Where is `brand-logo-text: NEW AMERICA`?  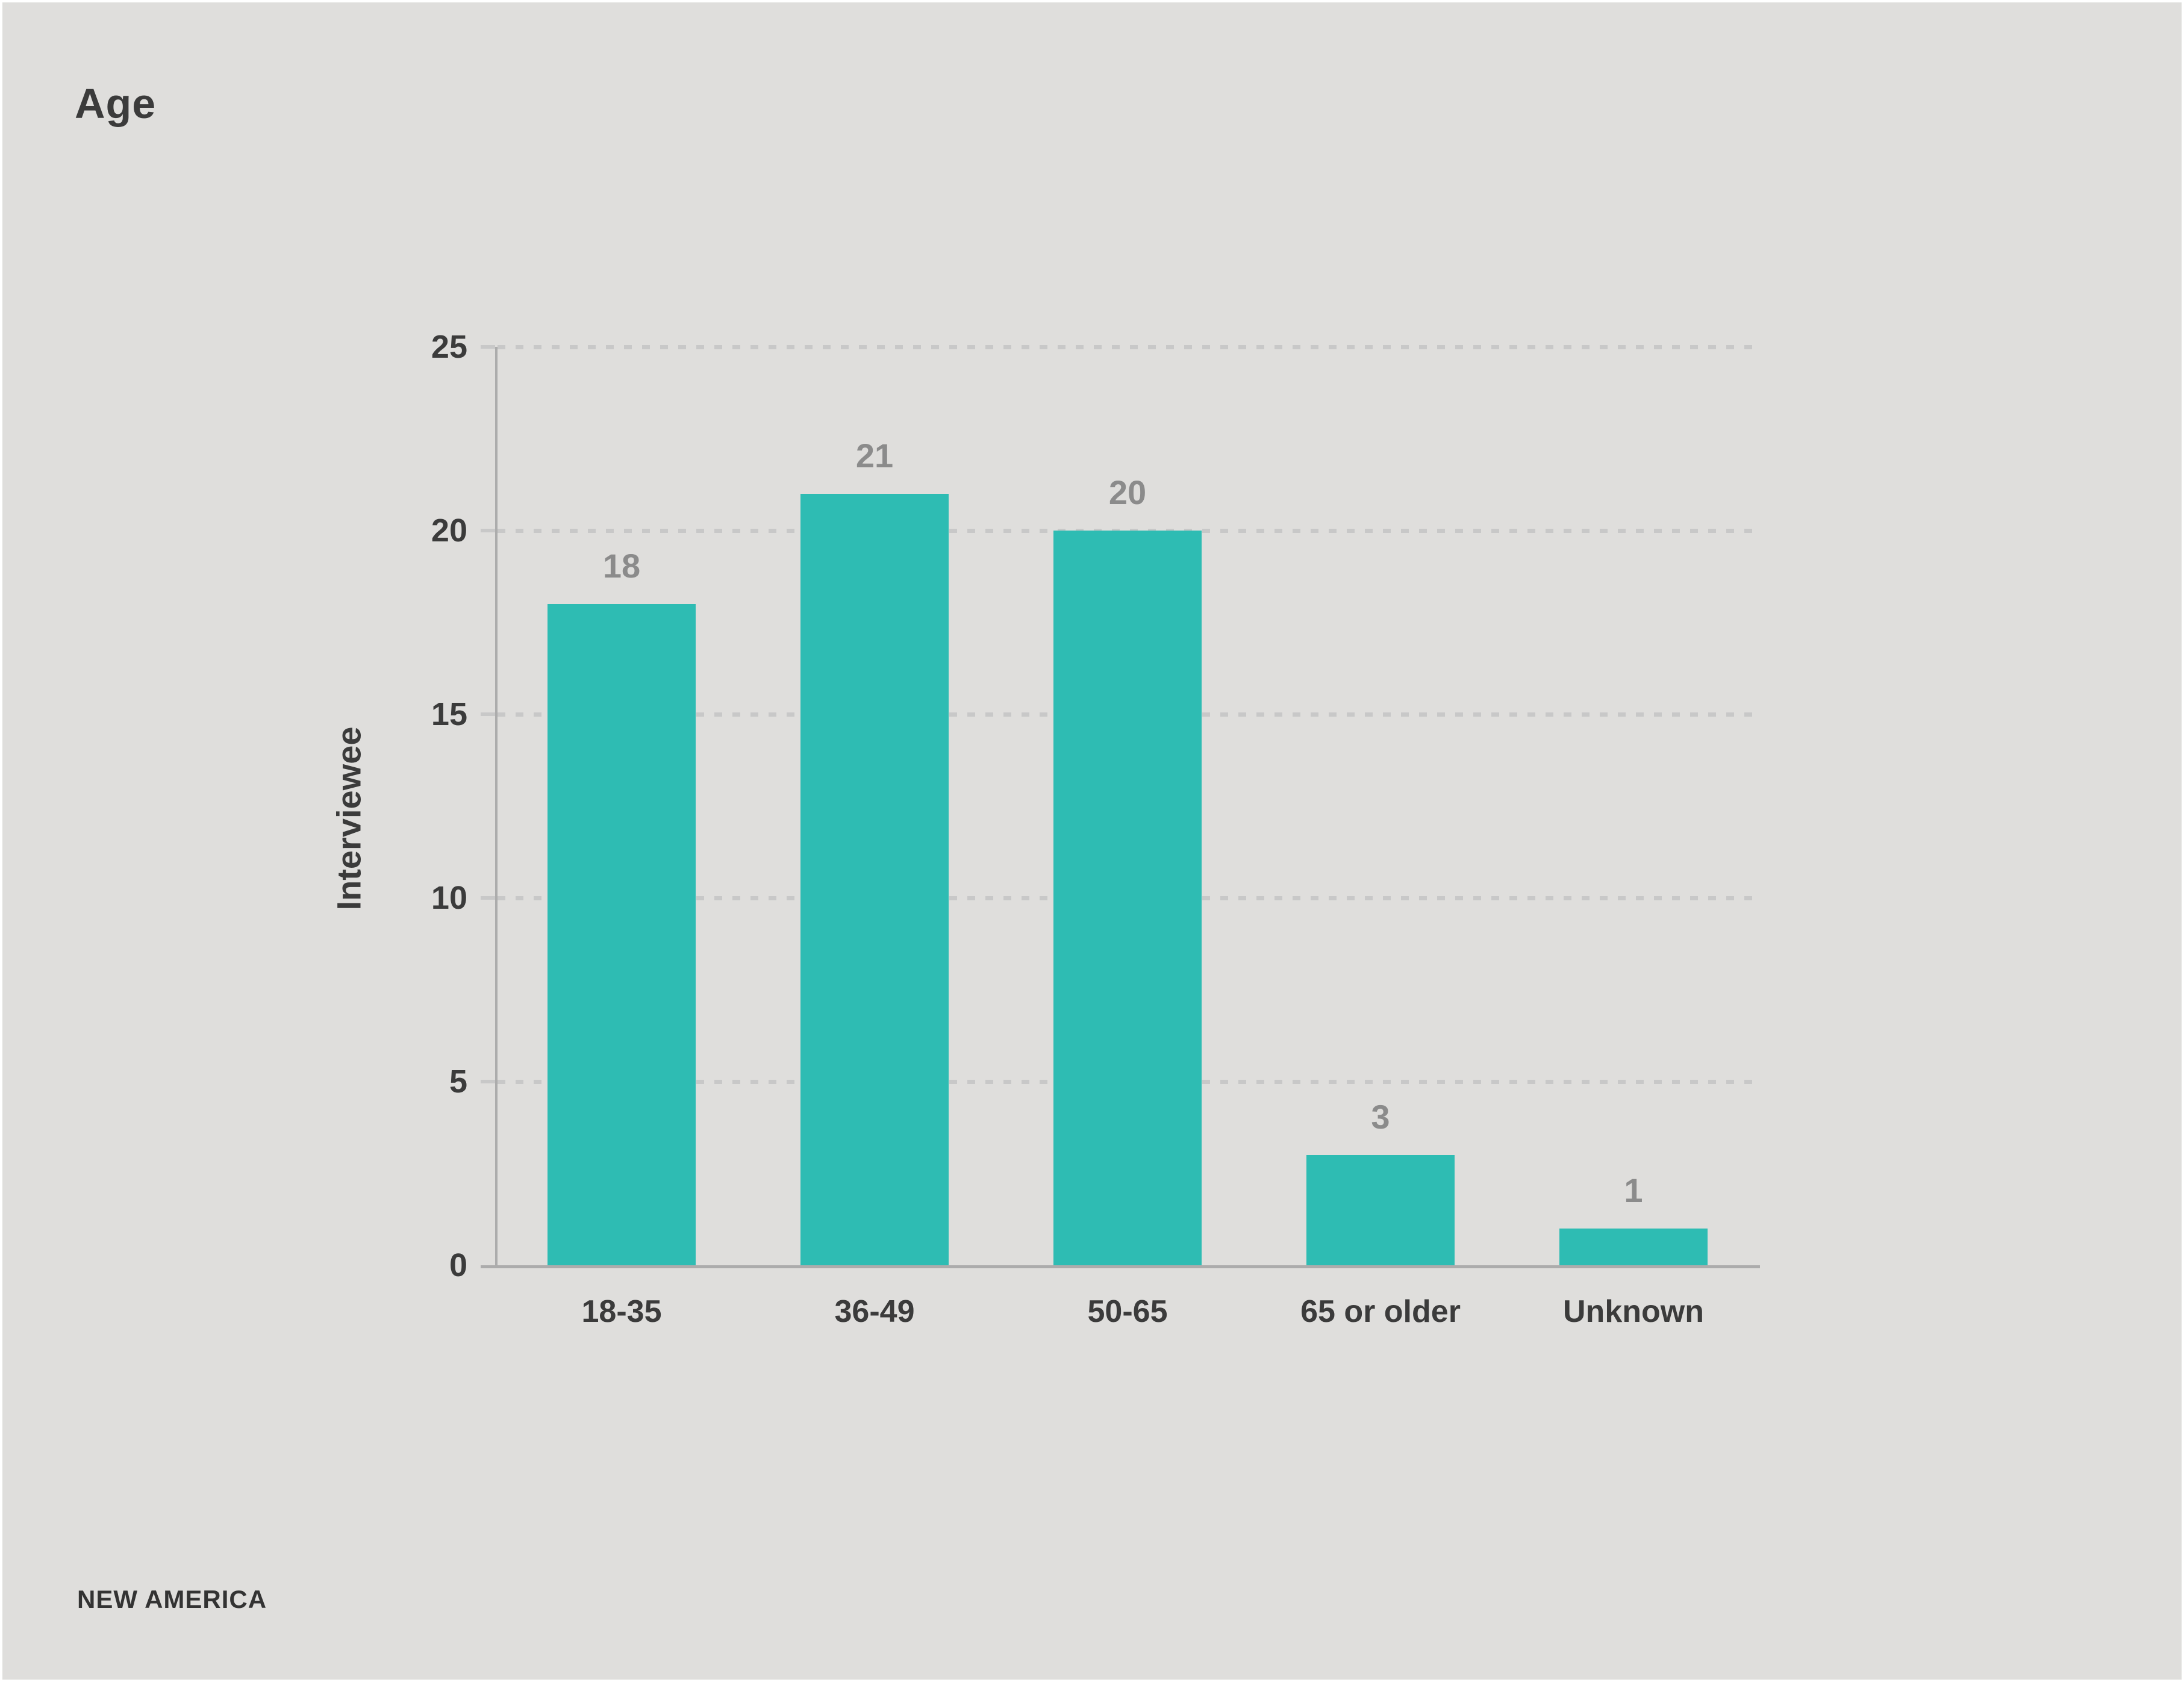
brand-logo-text: NEW AMERICA is located at coordinates (172, 1599).